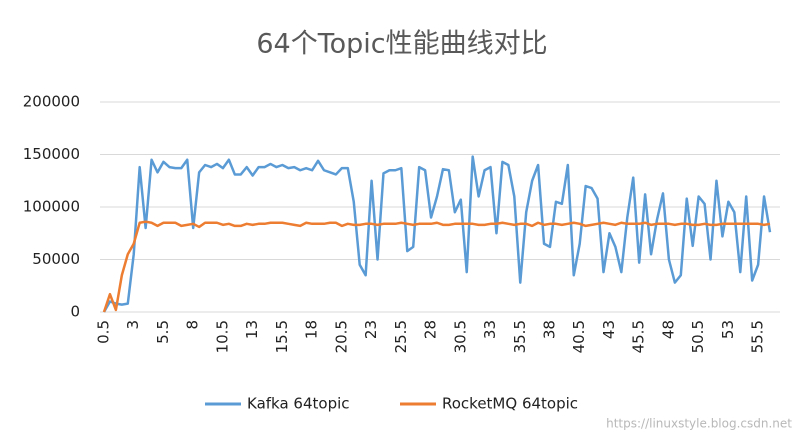 Image resolution: width=803 pixels, height=437 pixels. I want to click on x-tick-label: 13, so click(252, 329).